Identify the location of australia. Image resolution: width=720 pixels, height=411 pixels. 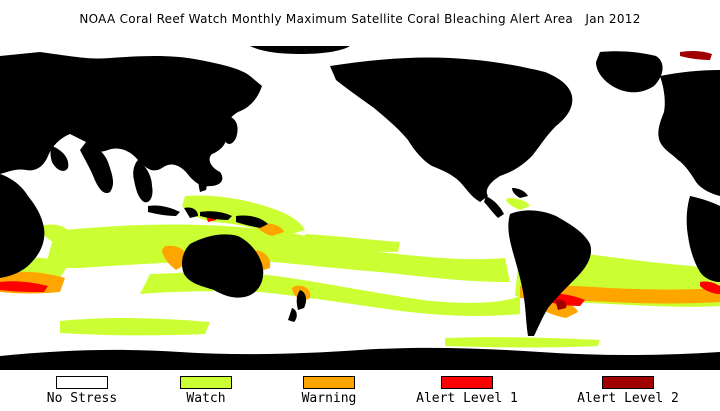
(223, 266).